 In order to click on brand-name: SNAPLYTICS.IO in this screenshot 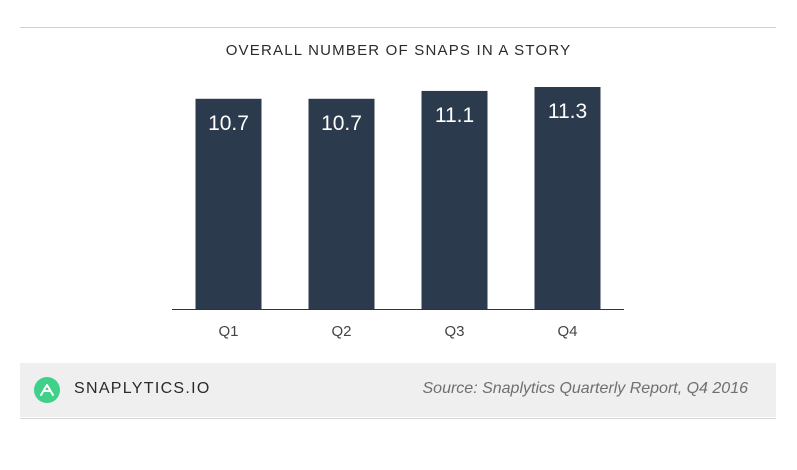, I will do `click(142, 388)`.